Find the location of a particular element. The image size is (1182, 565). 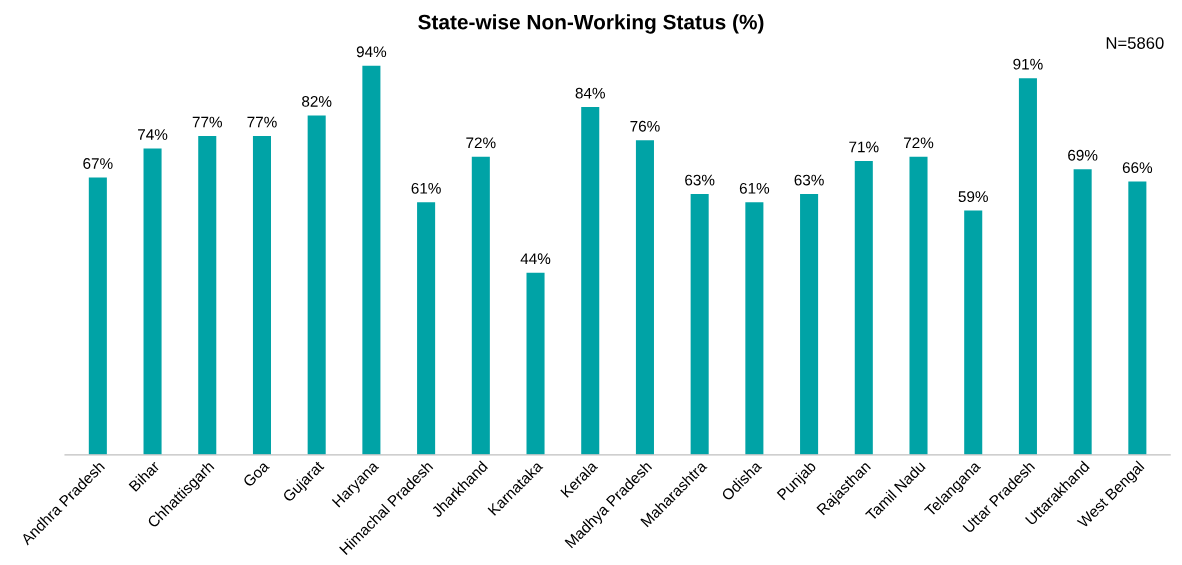

data-label: 94% is located at coordinates (371, 52).